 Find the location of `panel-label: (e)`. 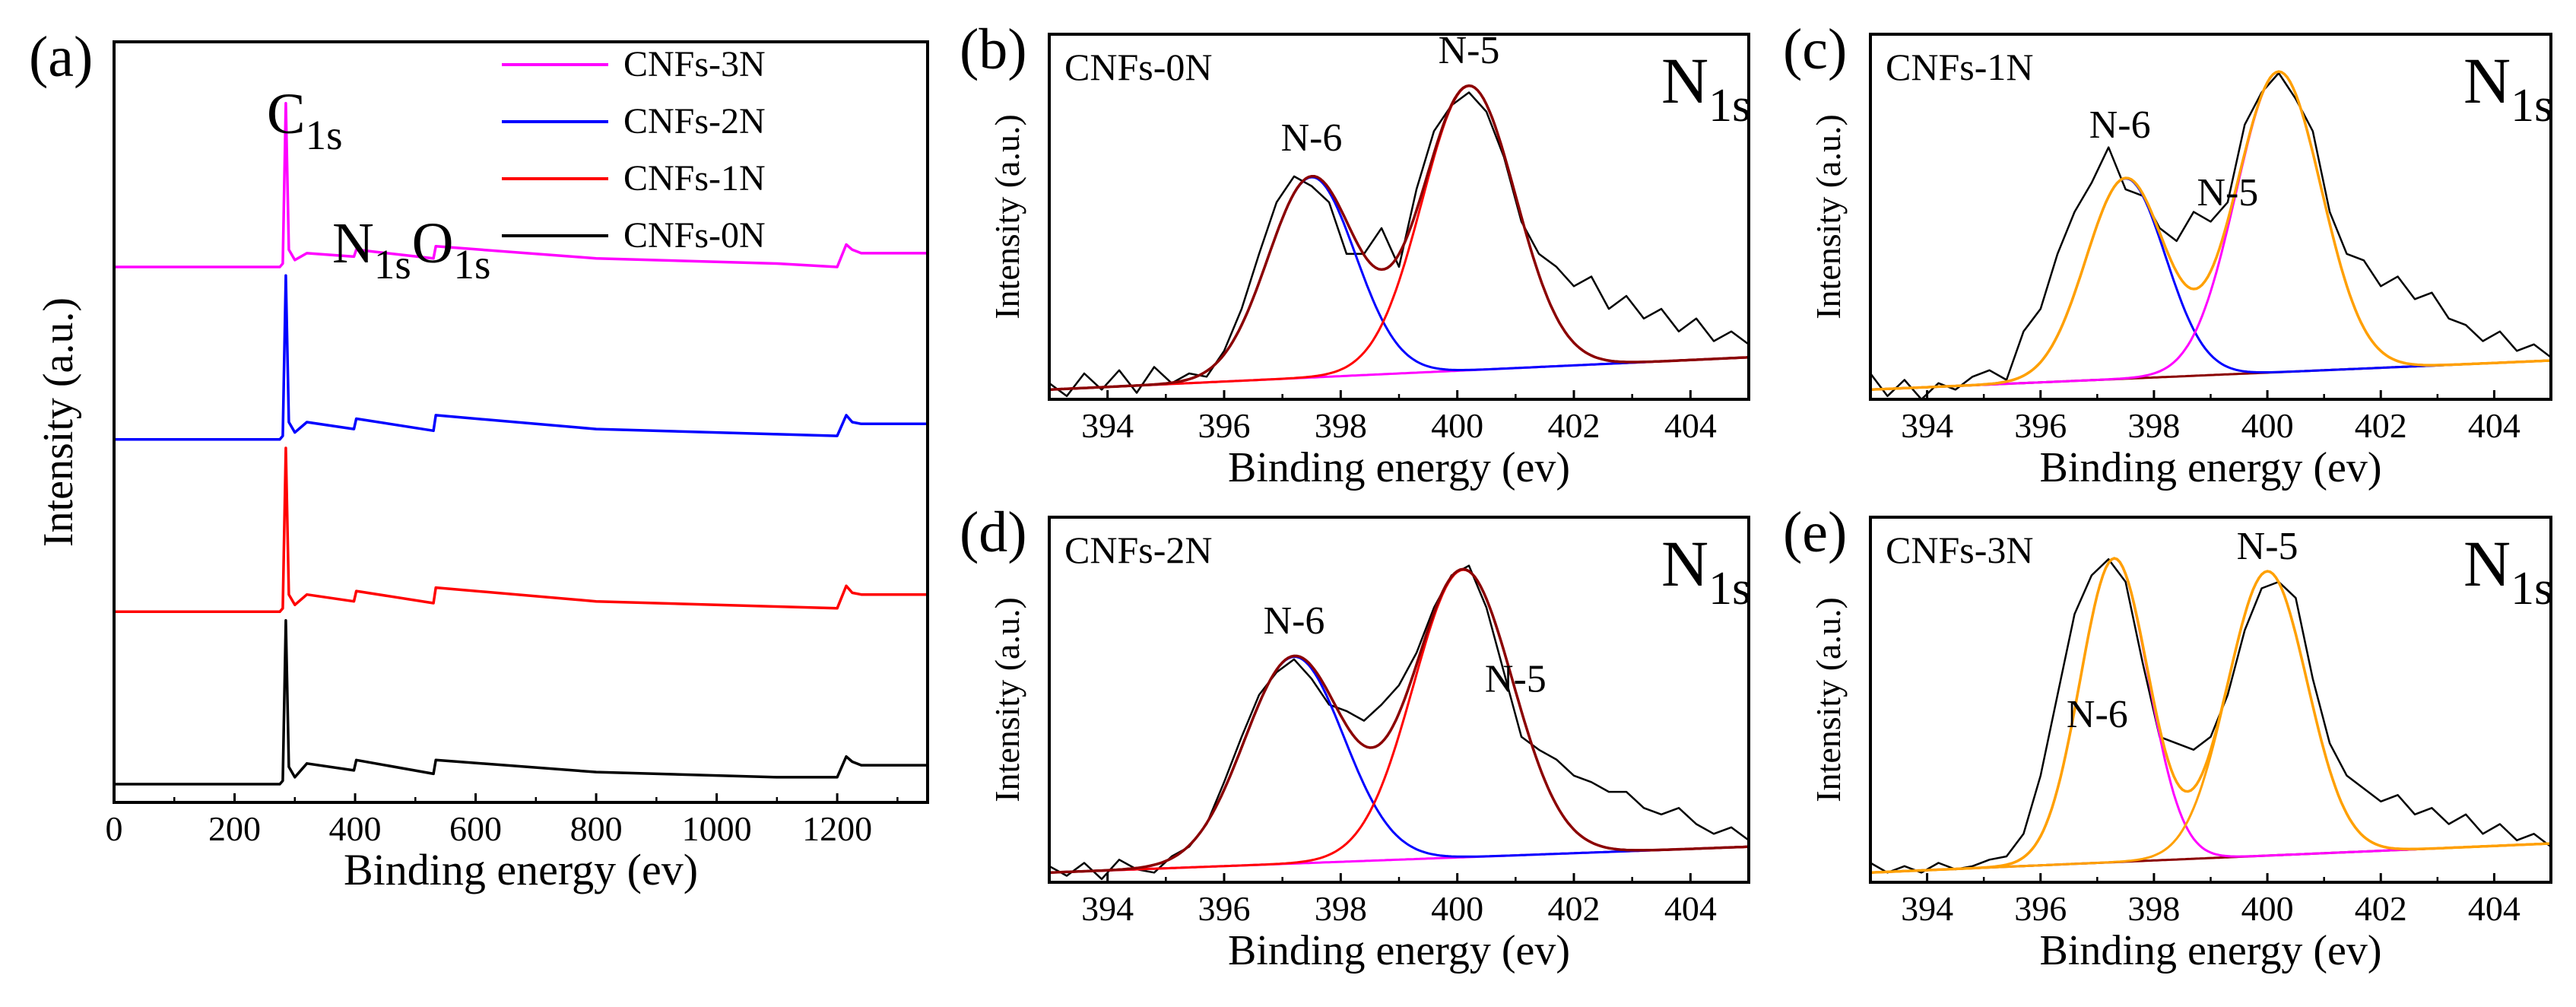

panel-label: (e) is located at coordinates (1815, 532).